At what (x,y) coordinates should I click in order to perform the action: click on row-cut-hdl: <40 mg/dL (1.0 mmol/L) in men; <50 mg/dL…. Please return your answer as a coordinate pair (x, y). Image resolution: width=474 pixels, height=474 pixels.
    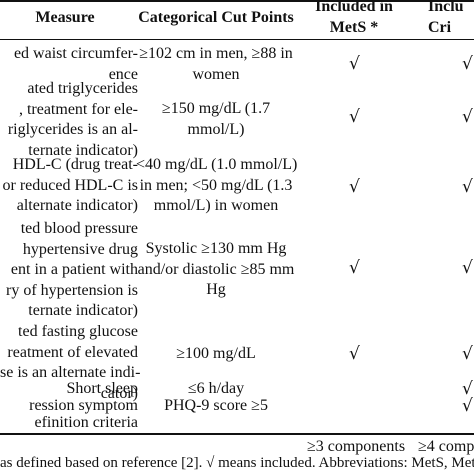
    Looking at the image, I should click on (217, 185).